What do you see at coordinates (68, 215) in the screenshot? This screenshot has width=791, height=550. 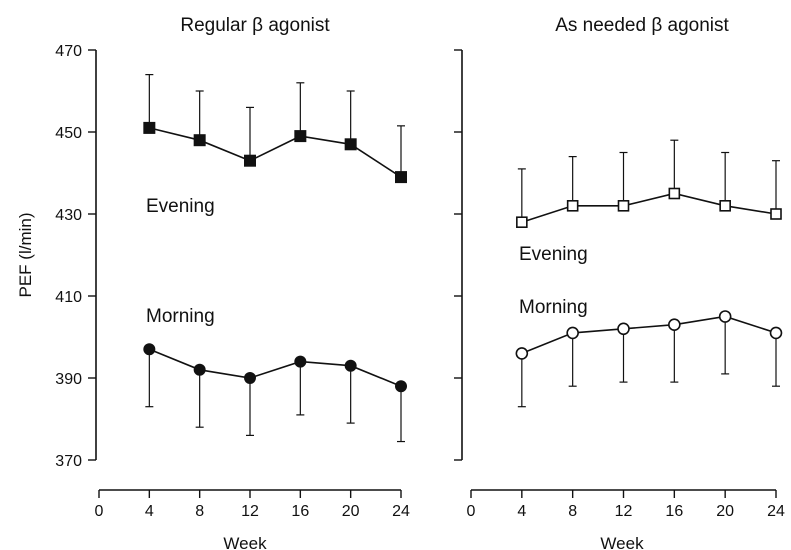 I see `y-tick-label: 430` at bounding box center [68, 215].